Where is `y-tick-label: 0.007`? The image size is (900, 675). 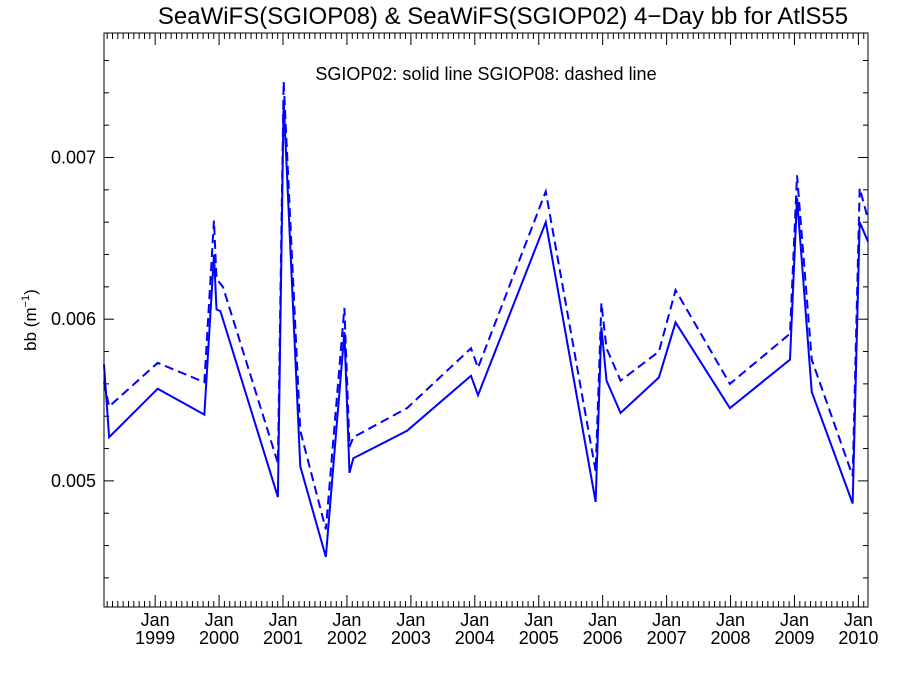 y-tick-label: 0.007 is located at coordinates (73, 158).